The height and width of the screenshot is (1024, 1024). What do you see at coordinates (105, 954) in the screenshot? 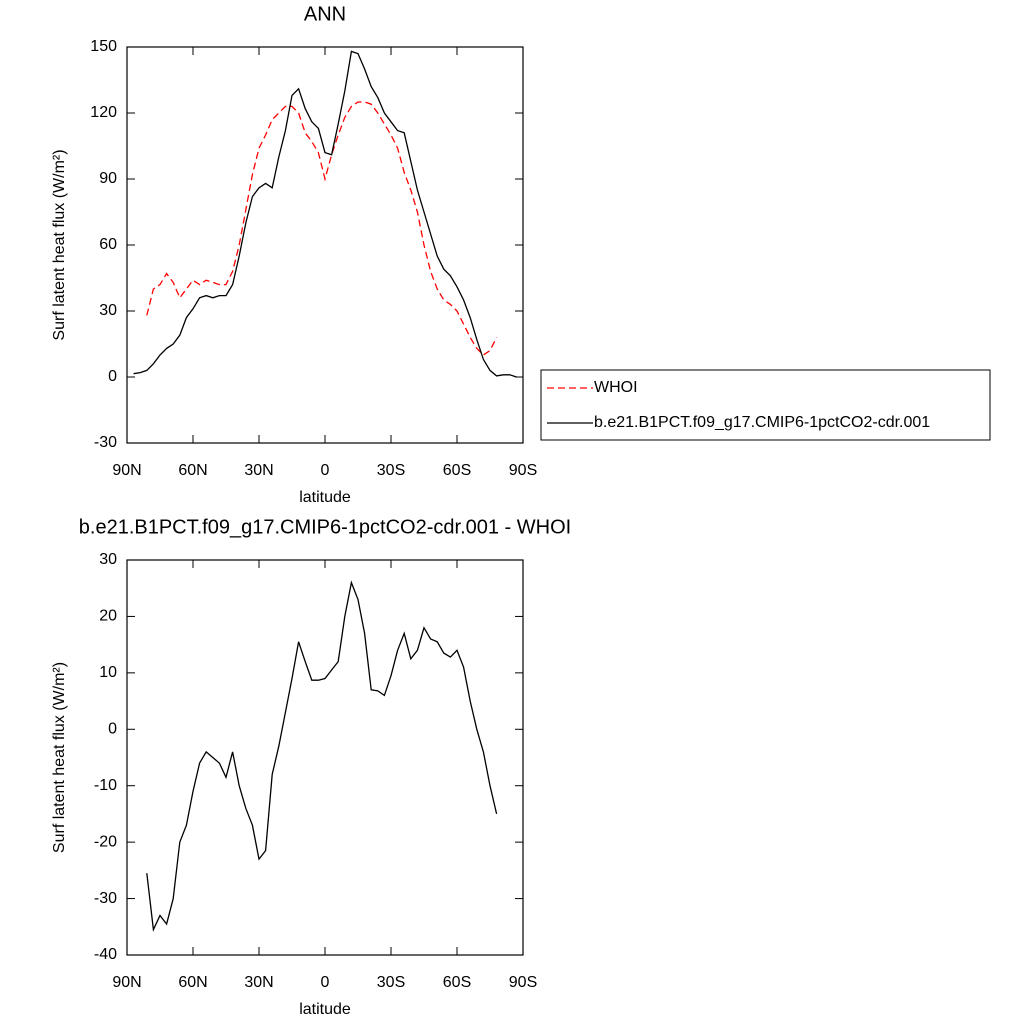
I see `y-tick-label: -40` at bounding box center [105, 954].